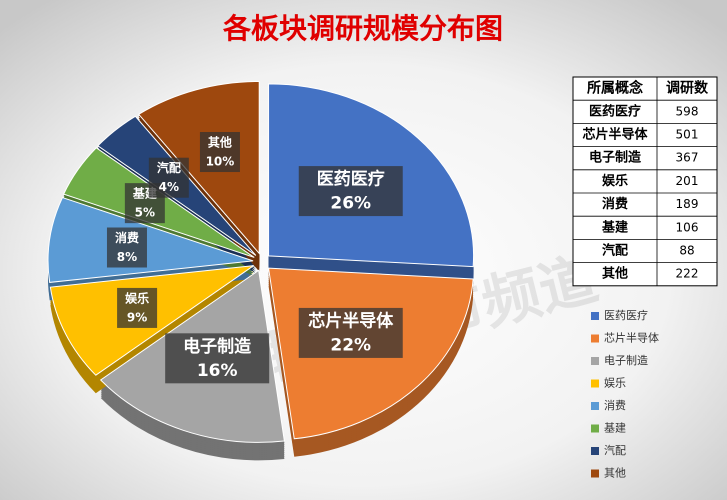 The height and width of the screenshot is (500, 727). Describe the element at coordinates (615, 111) in the screenshot. I see `table-concept: 医药医疗` at that location.